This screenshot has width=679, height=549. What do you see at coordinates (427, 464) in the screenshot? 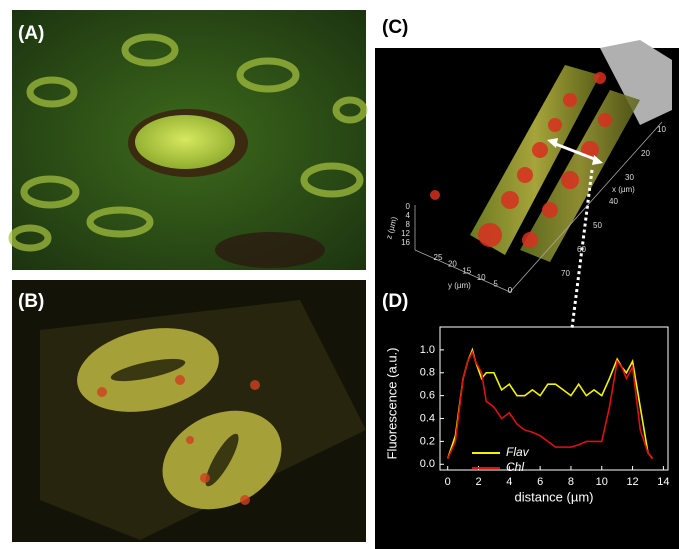
I see `y-tick-label: 0.0` at bounding box center [427, 464].